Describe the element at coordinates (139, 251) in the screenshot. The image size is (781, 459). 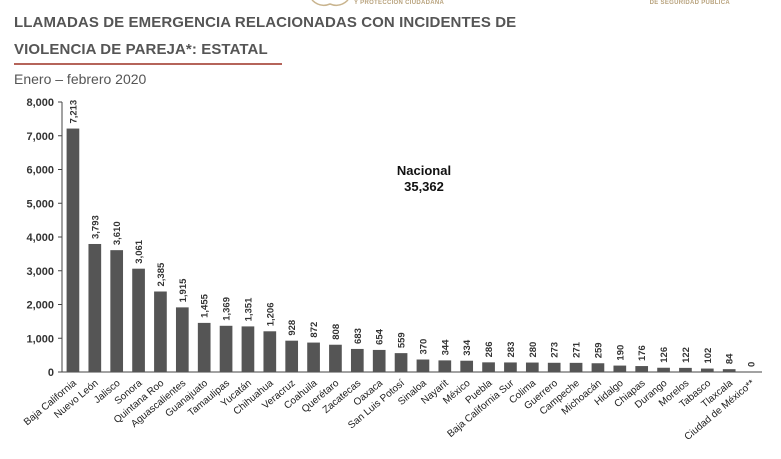
I see `value-label: 3,061` at that location.